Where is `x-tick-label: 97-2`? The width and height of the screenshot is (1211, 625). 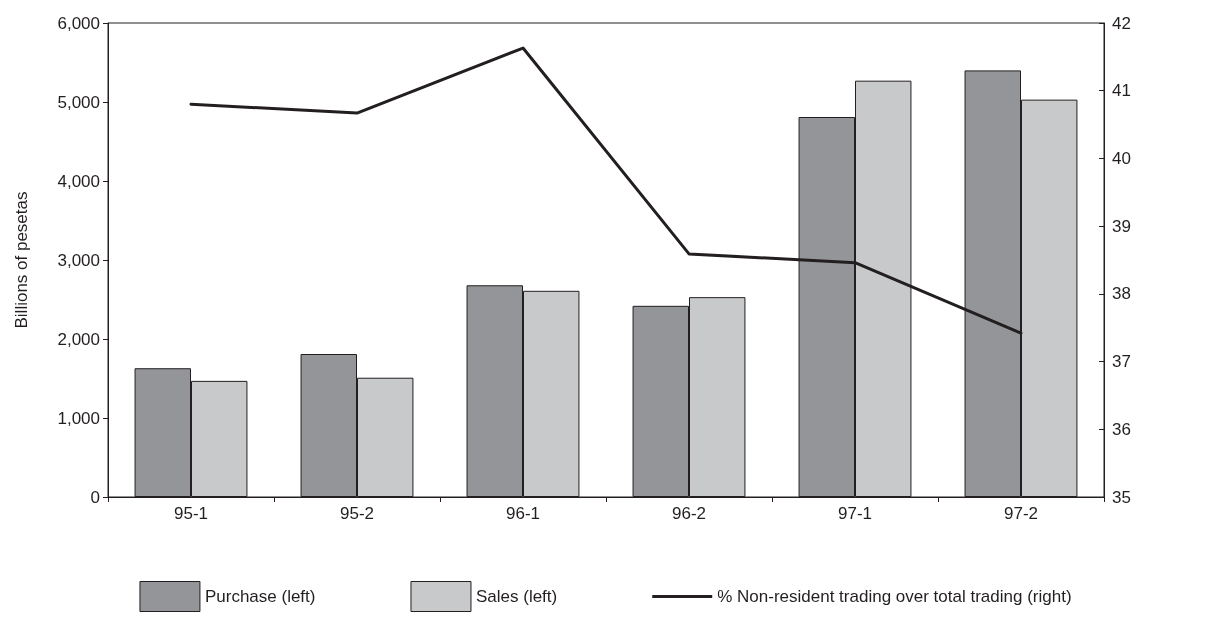
x-tick-label: 97-2 is located at coordinates (1021, 513).